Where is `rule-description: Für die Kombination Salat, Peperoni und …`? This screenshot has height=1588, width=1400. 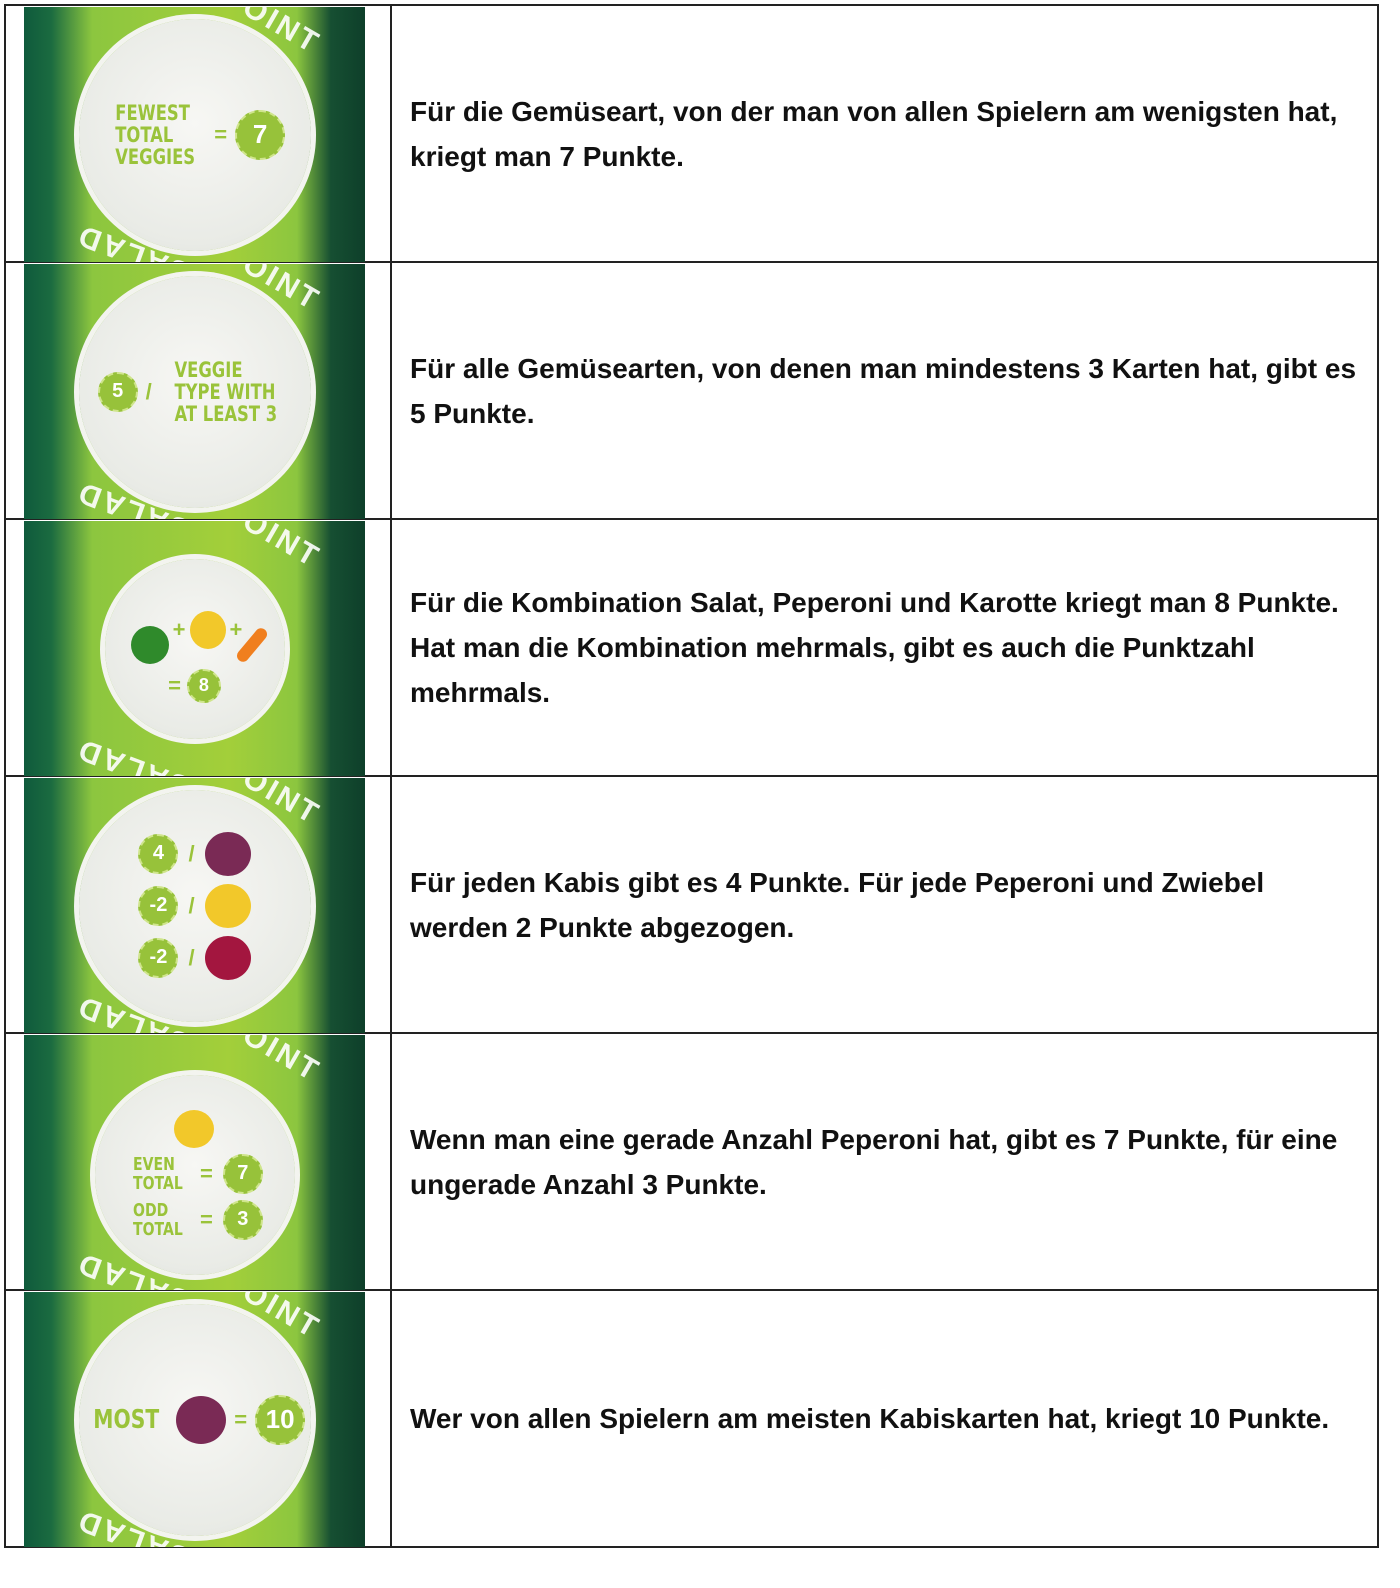
rule-description: Für die Kombination Salat, Peperoni und … is located at coordinates (884, 647).